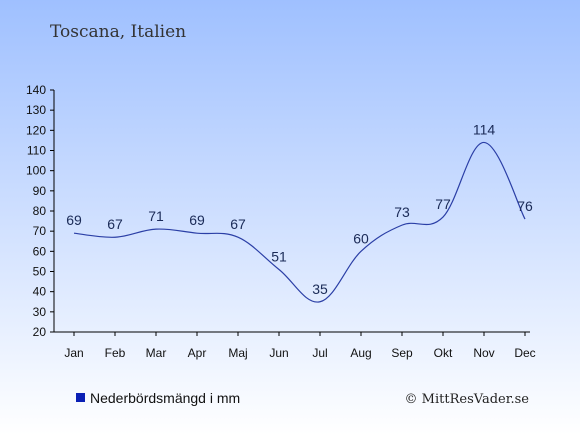 This screenshot has height=435, width=580. What do you see at coordinates (118, 32) in the screenshot?
I see `chart-subtitle: Toscana, Italien` at bounding box center [118, 32].